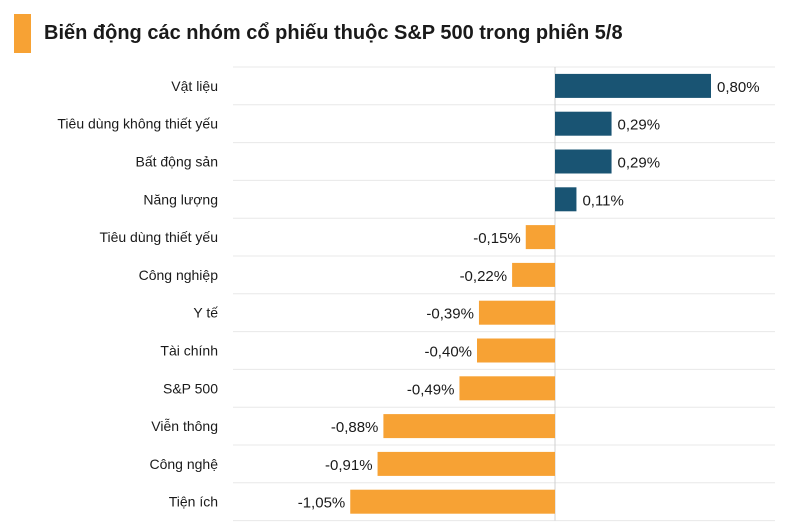 The image size is (785, 523). I want to click on value-label: 0,80%, so click(738, 87).